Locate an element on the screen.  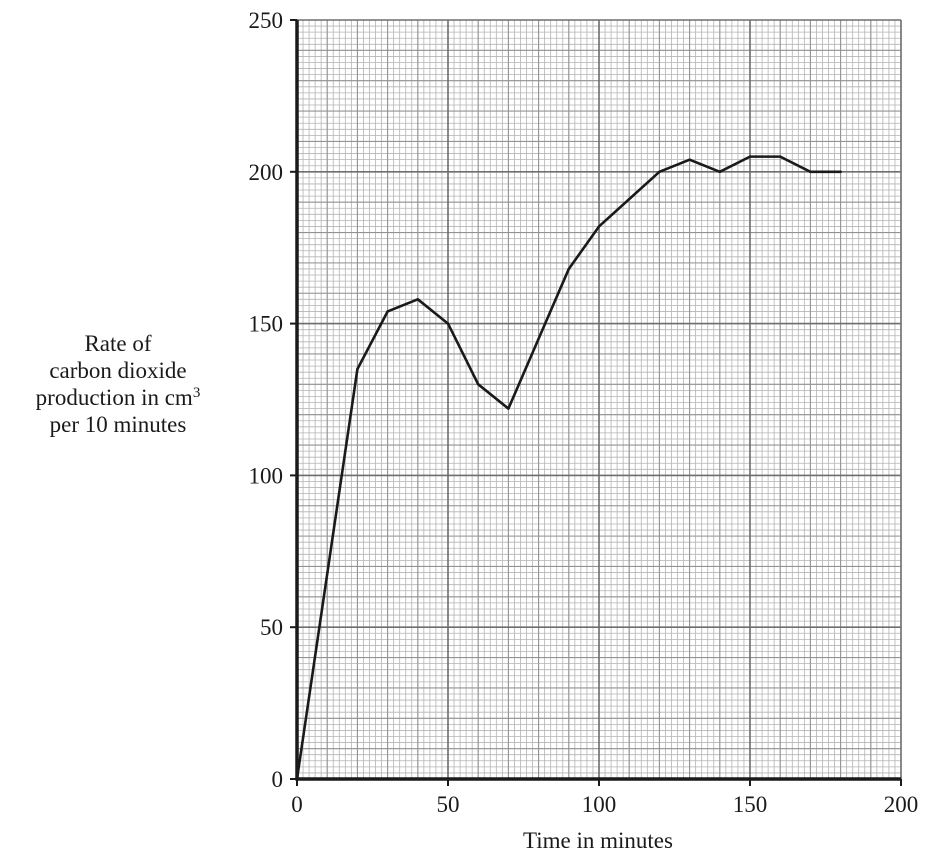
x-tick-label: 50 is located at coordinates (448, 804).